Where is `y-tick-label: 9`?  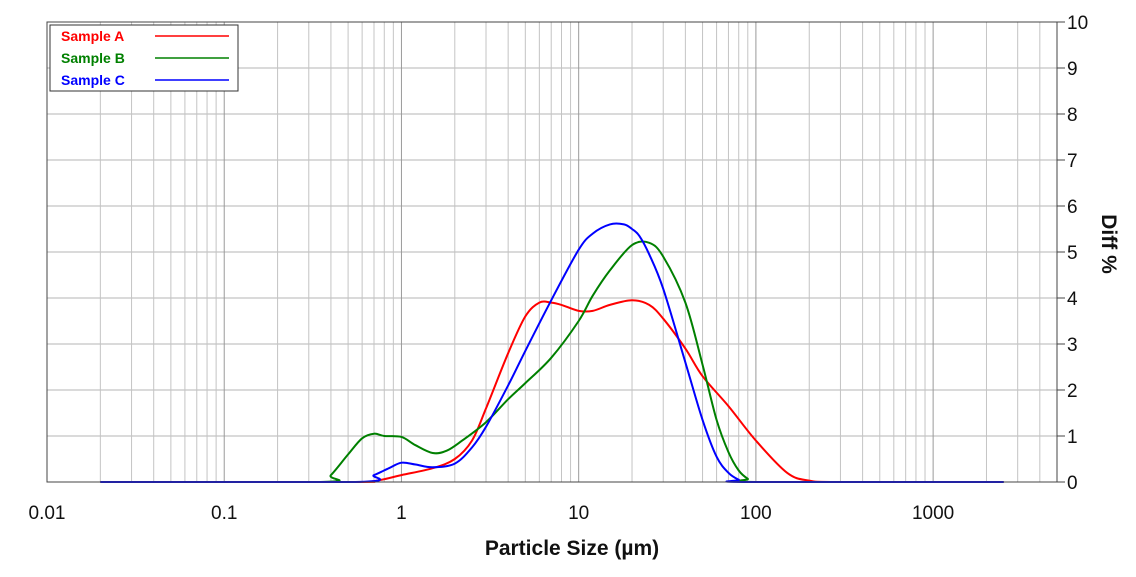 y-tick-label: 9 is located at coordinates (1072, 69).